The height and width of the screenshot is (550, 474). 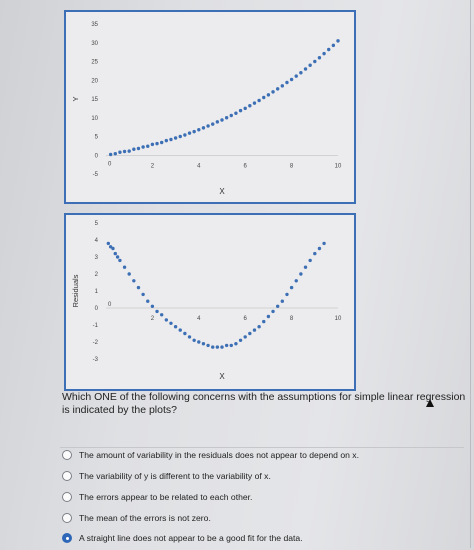 What do you see at coordinates (67, 538) in the screenshot?
I see `radio-option-5-selected` at bounding box center [67, 538].